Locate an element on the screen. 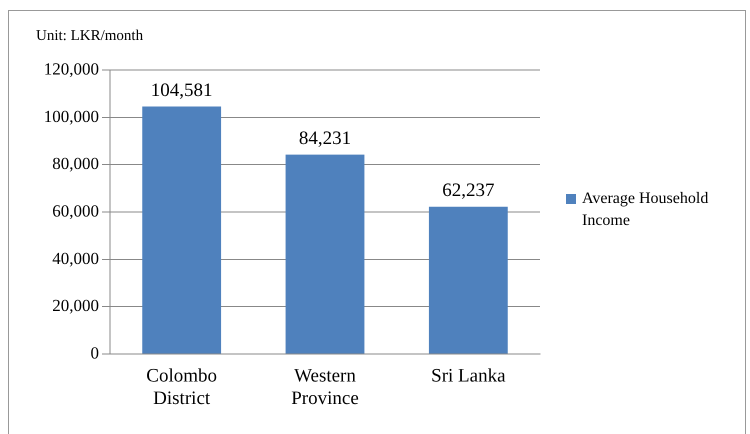 This screenshot has height=434, width=750. text: Unit: LKR/month is located at coordinates (90, 36).